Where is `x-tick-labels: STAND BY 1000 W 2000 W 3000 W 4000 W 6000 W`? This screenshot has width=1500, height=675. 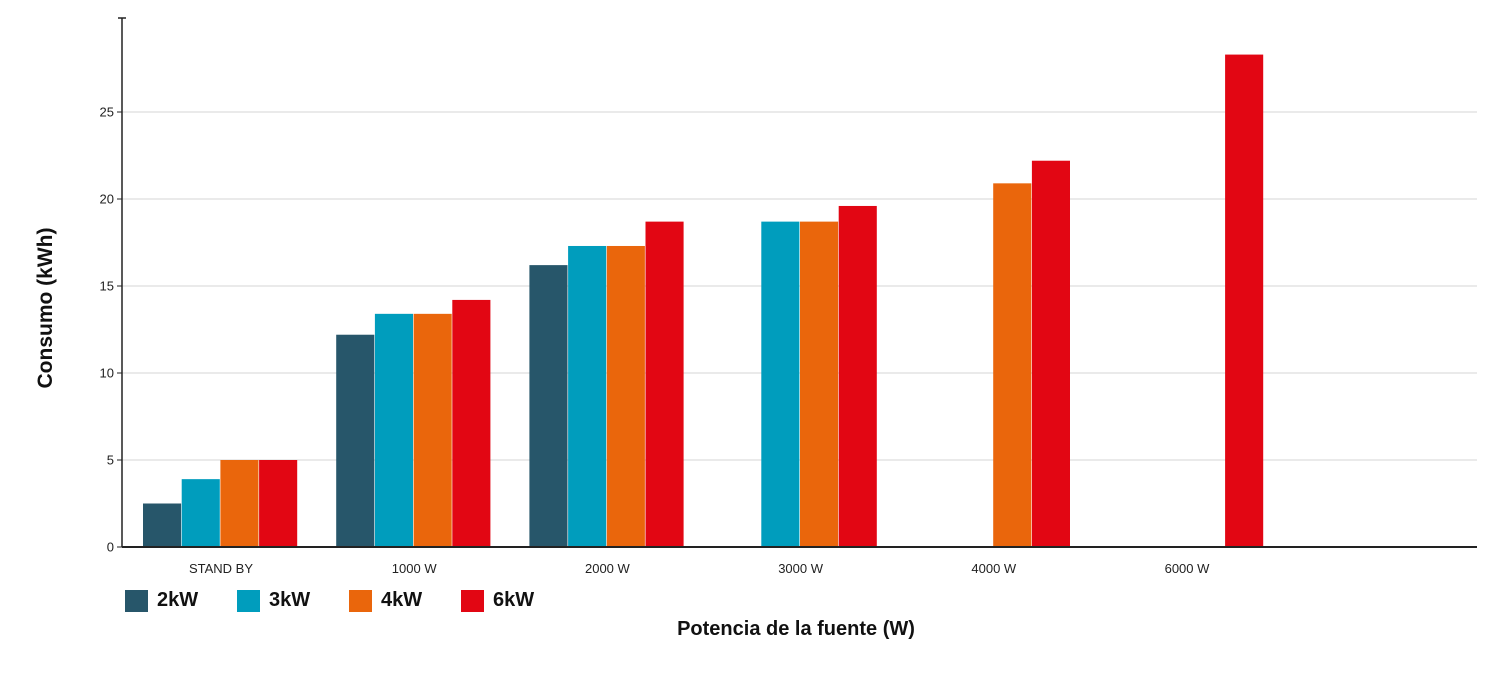
x-tick-labels: STAND BY 1000 W 2000 W 3000 W 4000 W 6000 W is located at coordinates (699, 568).